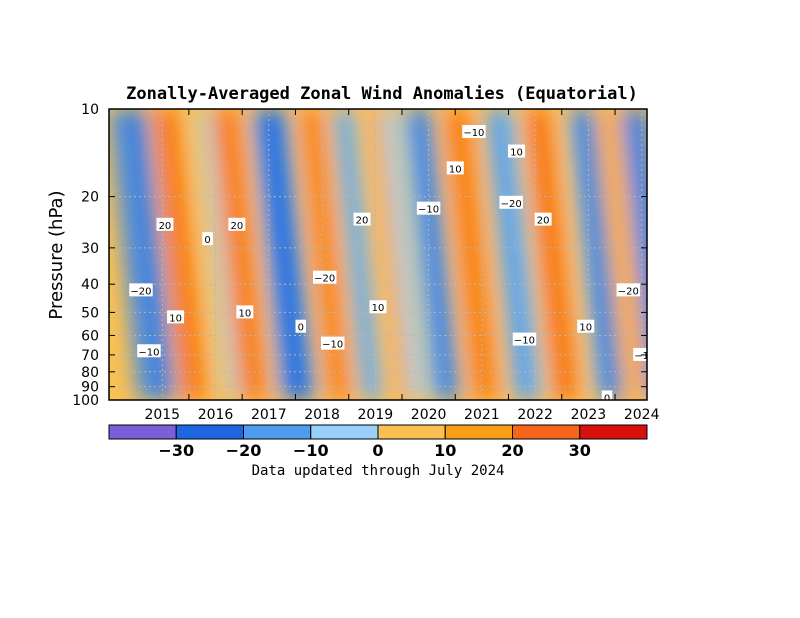  What do you see at coordinates (535, 415) in the screenshot?
I see `x-tick-label: 2022` at bounding box center [535, 415].